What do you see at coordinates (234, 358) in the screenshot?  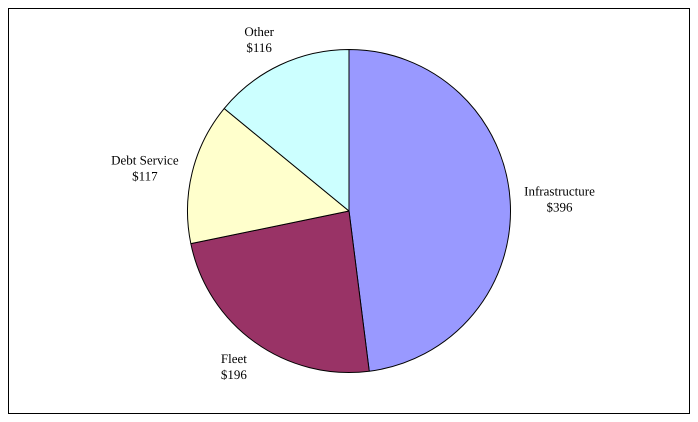 I see `slice-label: Fleet` at bounding box center [234, 358].